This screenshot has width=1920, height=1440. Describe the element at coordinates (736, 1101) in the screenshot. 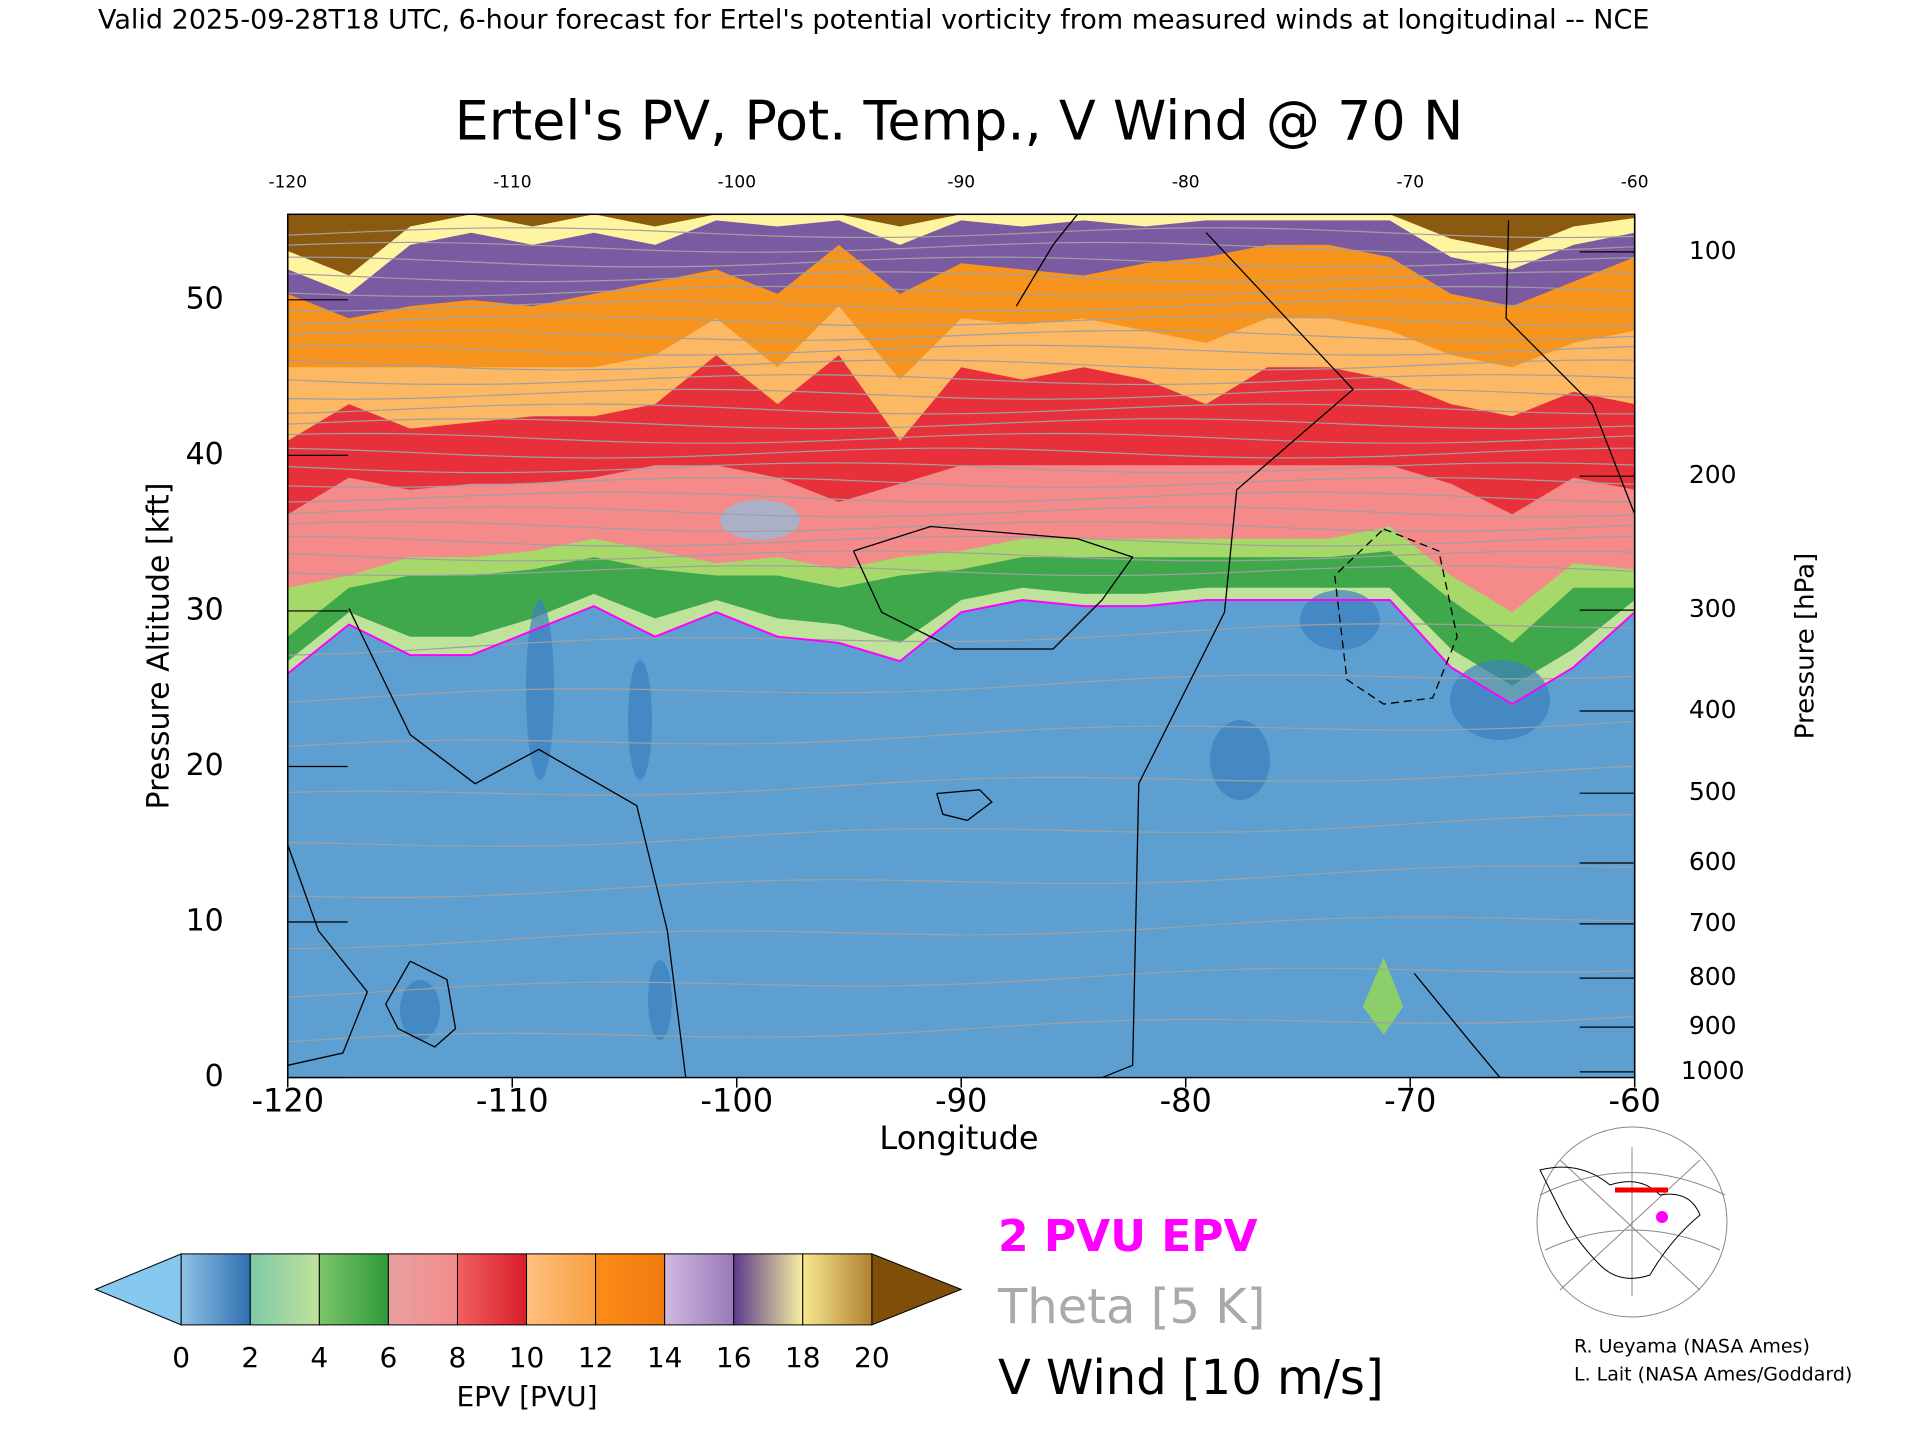

I see `x-tick-label: -100` at that location.